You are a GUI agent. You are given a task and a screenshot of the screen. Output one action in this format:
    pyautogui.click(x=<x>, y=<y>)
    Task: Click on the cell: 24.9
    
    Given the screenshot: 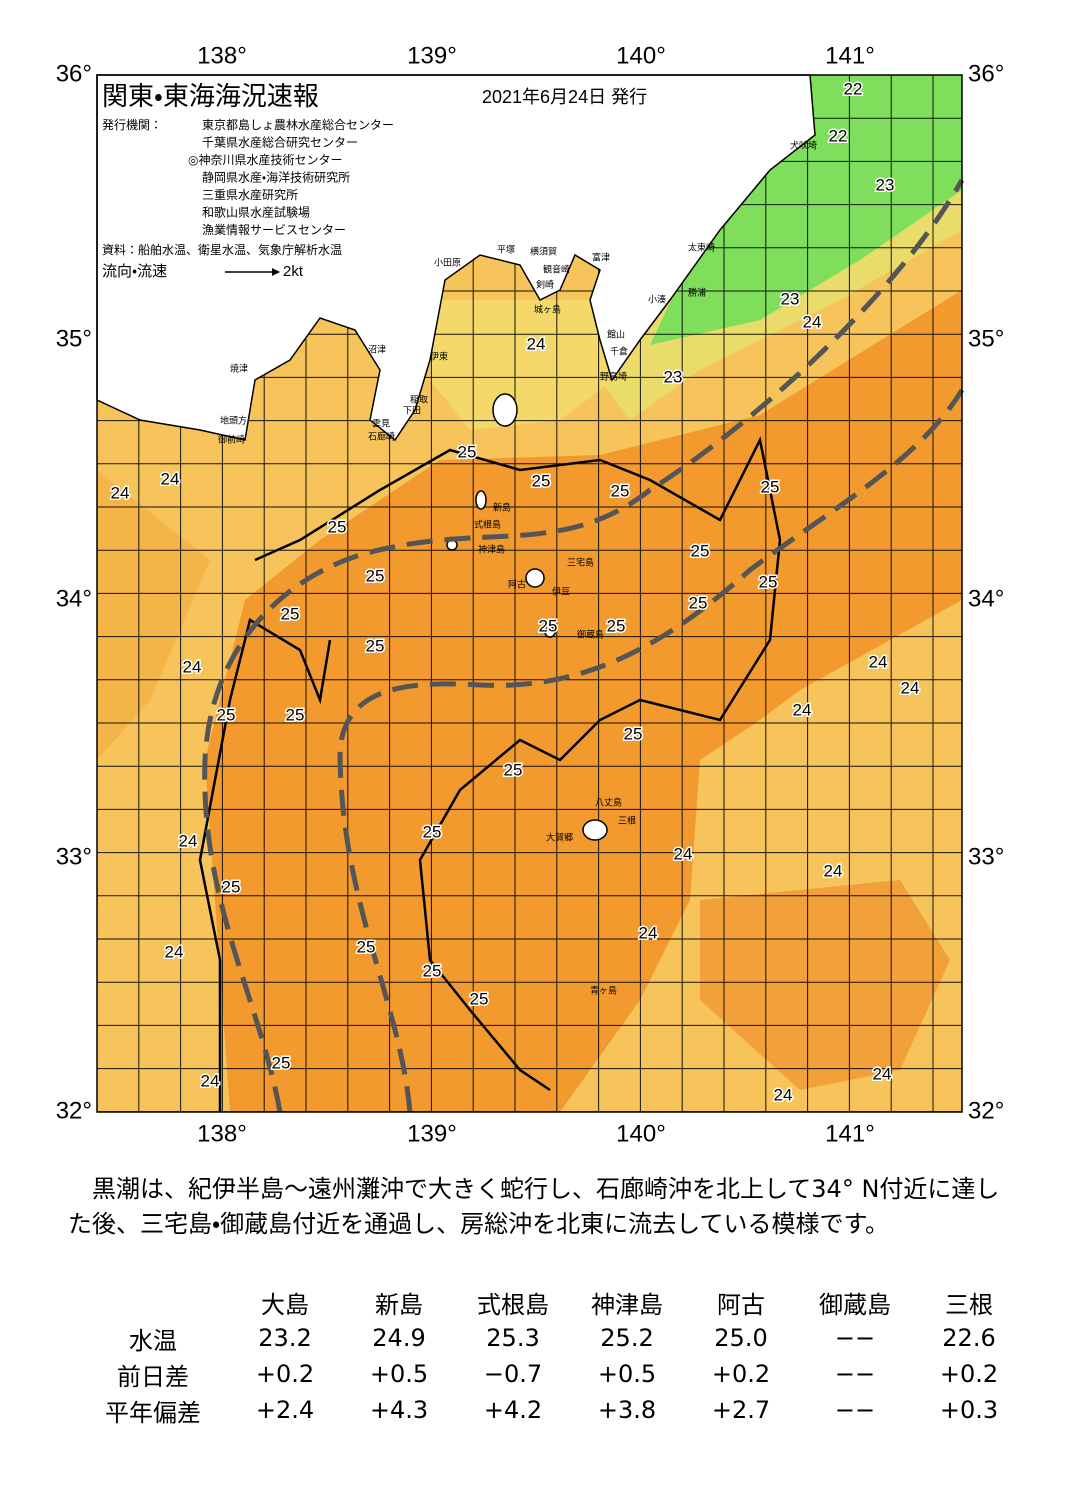 What is the action you would take?
    pyautogui.click(x=399, y=1338)
    